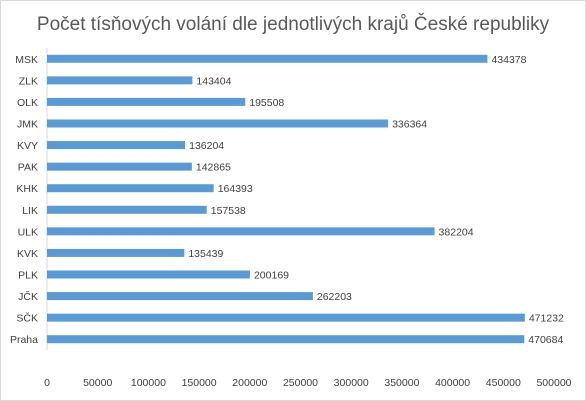 The image size is (586, 401). What do you see at coordinates (27, 125) in the screenshot?
I see `category-label: JMK` at bounding box center [27, 125].